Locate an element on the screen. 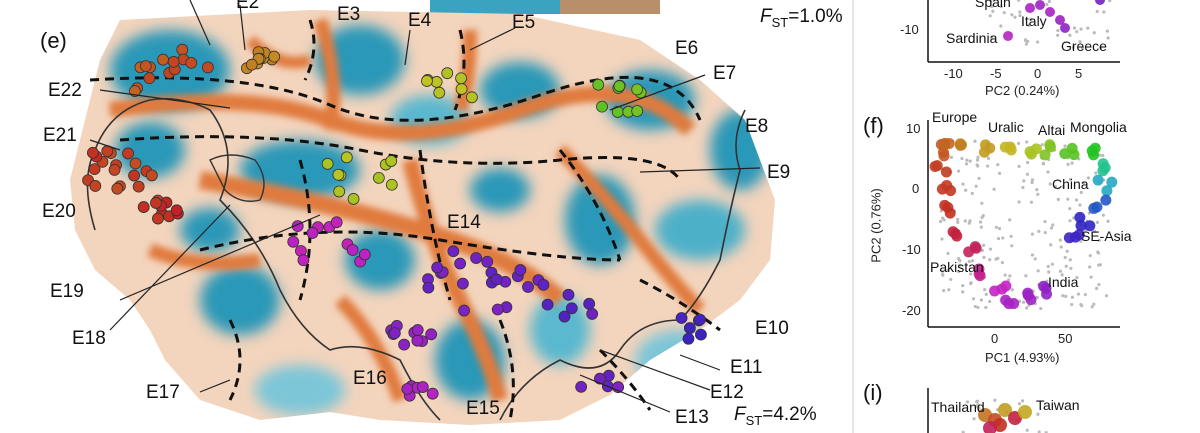 Image resolution: width=1200 pixels, height=433 pixels. zone-label-e21: E21 is located at coordinates (60, 135).